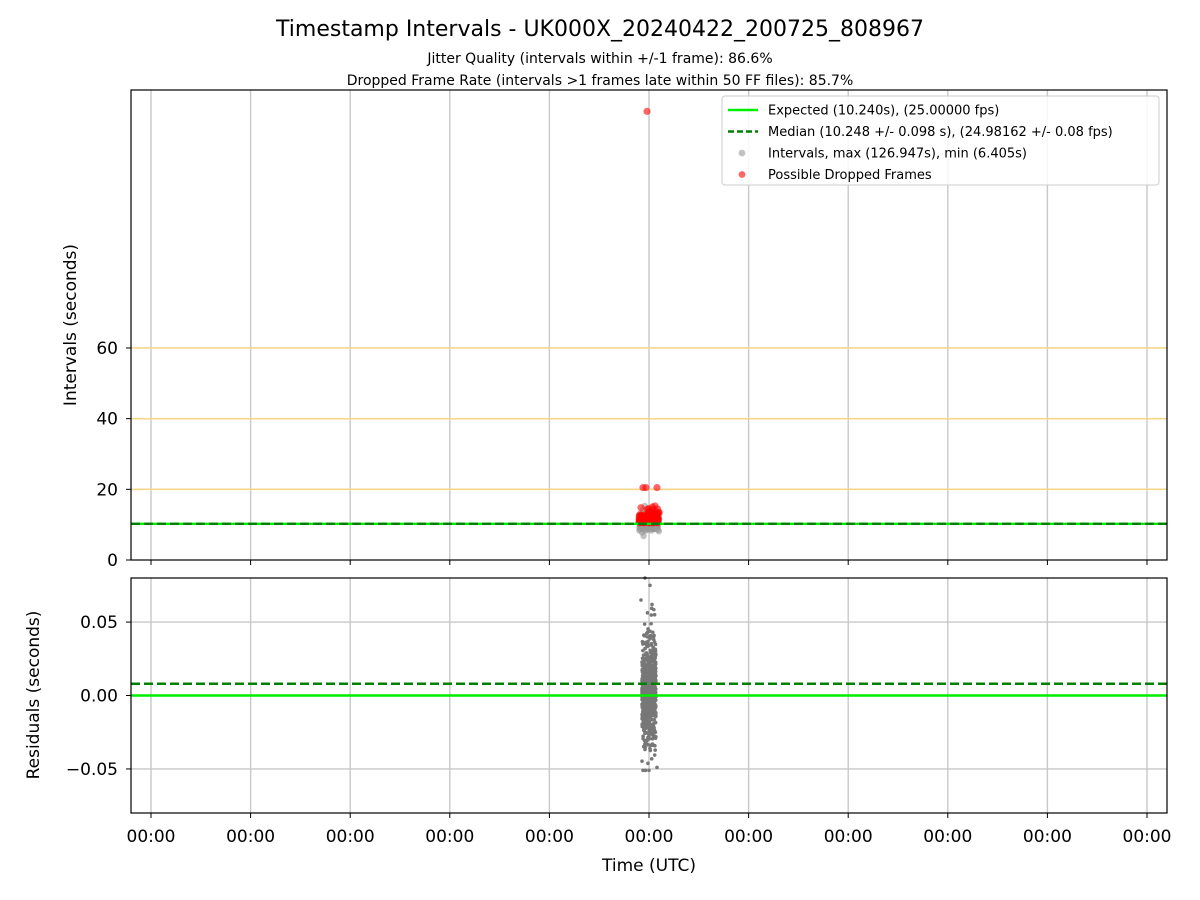 This screenshot has height=900, width=1200. I want to click on legend-box, so click(940, 140).